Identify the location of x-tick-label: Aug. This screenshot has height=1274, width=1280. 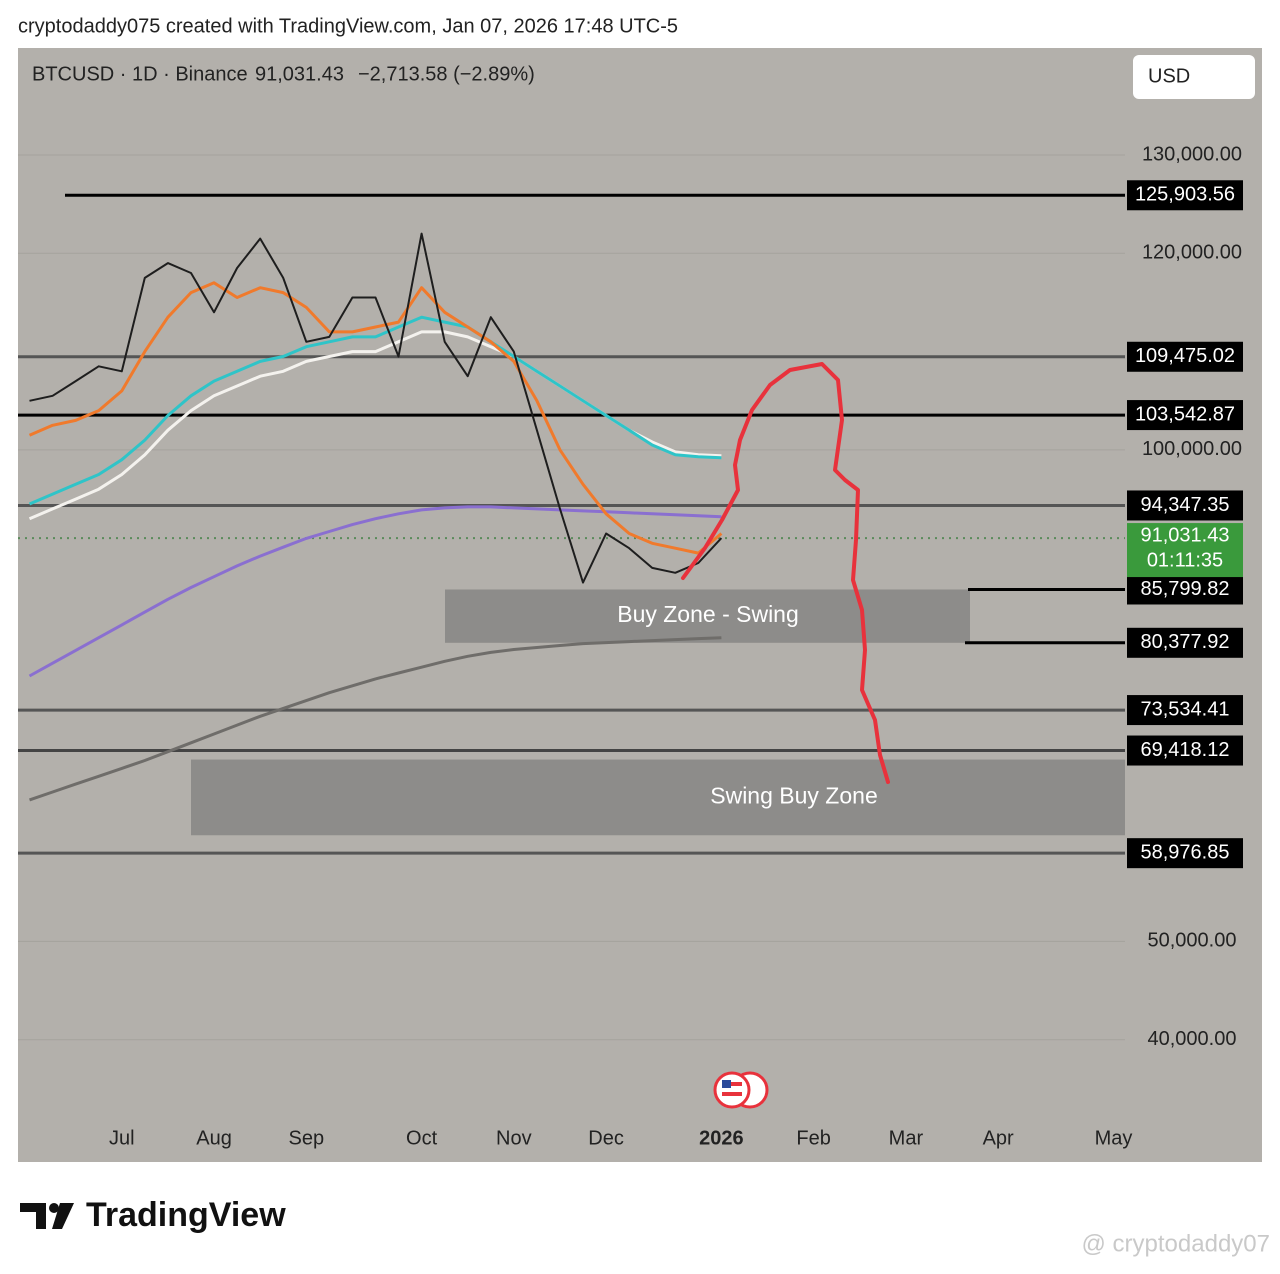
(214, 1138).